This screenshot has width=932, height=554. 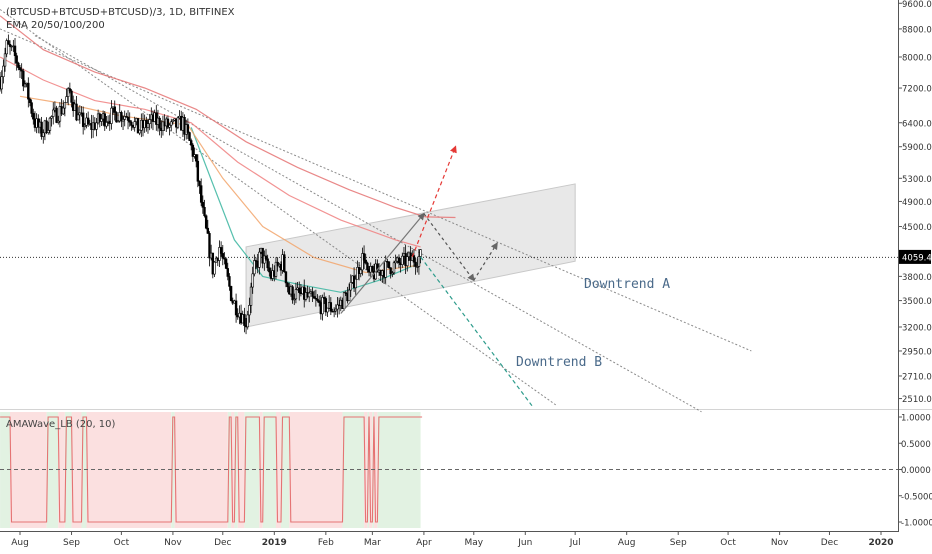 What do you see at coordinates (916, 445) in the screenshot?
I see `osc-y-tick-label: 0.5000` at bounding box center [916, 445].